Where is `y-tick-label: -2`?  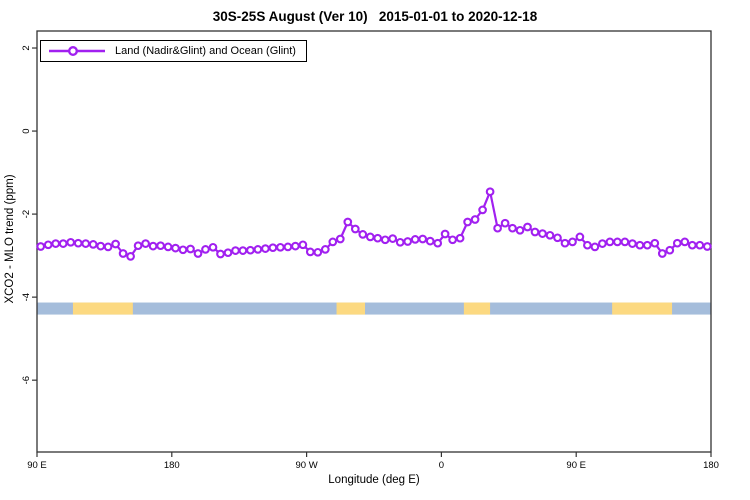
y-tick-label: -2 is located at coordinates (26, 214).